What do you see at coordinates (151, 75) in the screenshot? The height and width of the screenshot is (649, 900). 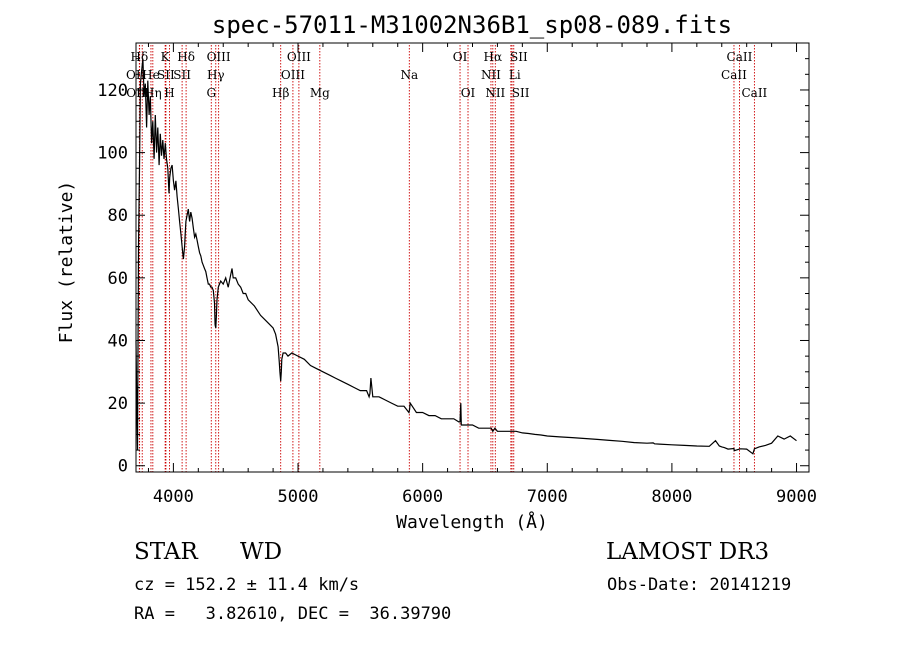 I see `marker-label: He` at bounding box center [151, 75].